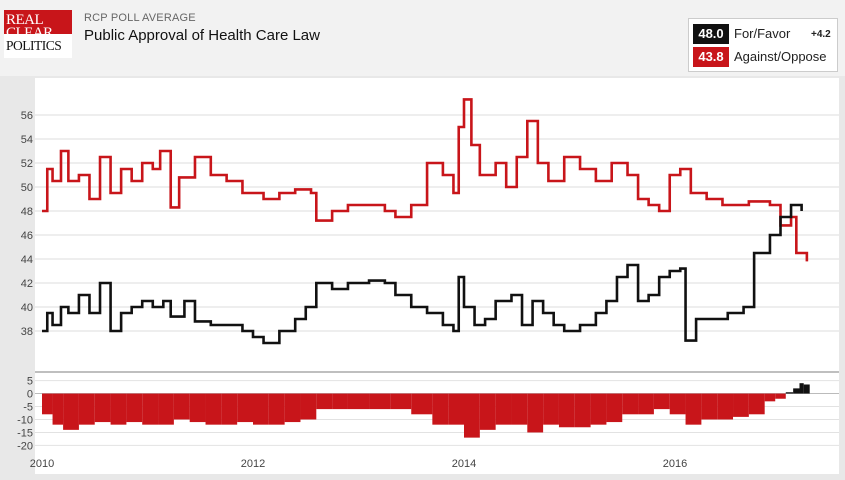 The height and width of the screenshot is (480, 845). I want to click on legend-oppose-label: Against/Oppose, so click(780, 56).